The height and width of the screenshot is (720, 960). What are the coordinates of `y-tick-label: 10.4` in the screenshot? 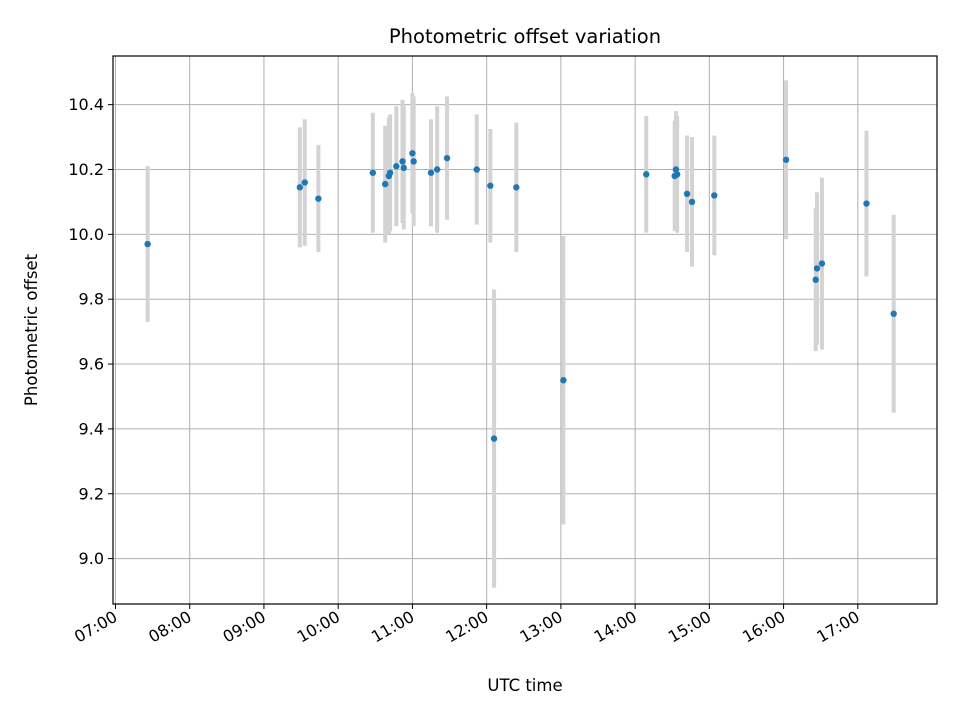 It's located at (86, 104).